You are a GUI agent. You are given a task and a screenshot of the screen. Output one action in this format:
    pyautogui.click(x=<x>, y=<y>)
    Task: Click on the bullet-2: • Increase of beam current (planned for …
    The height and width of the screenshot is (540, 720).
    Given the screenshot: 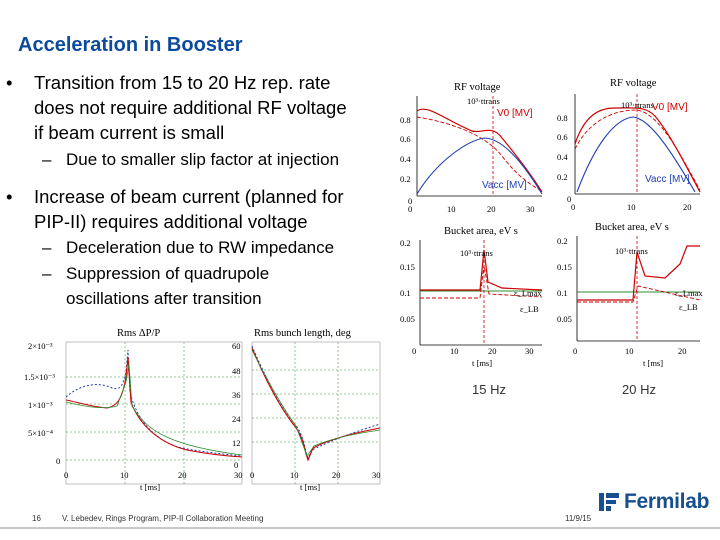 What is the action you would take?
    pyautogui.click(x=175, y=209)
    